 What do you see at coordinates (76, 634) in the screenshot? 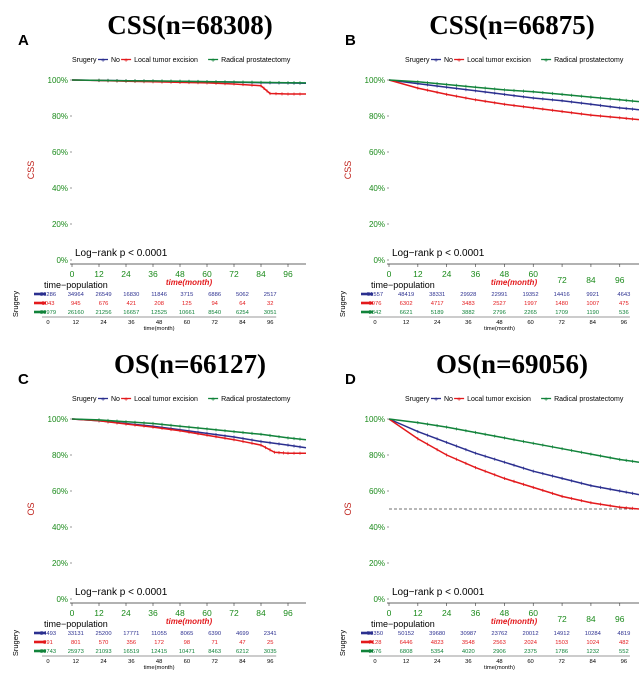
I see `risk-table-cell: 33131` at bounding box center [76, 634].